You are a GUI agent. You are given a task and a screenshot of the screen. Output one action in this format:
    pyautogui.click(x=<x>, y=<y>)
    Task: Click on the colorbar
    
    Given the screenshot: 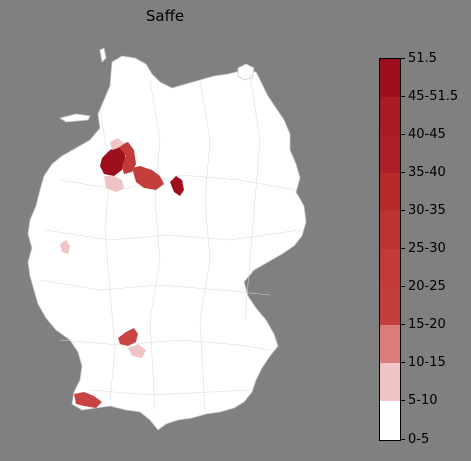 What is the action you would take?
    pyautogui.click(x=390, y=249)
    